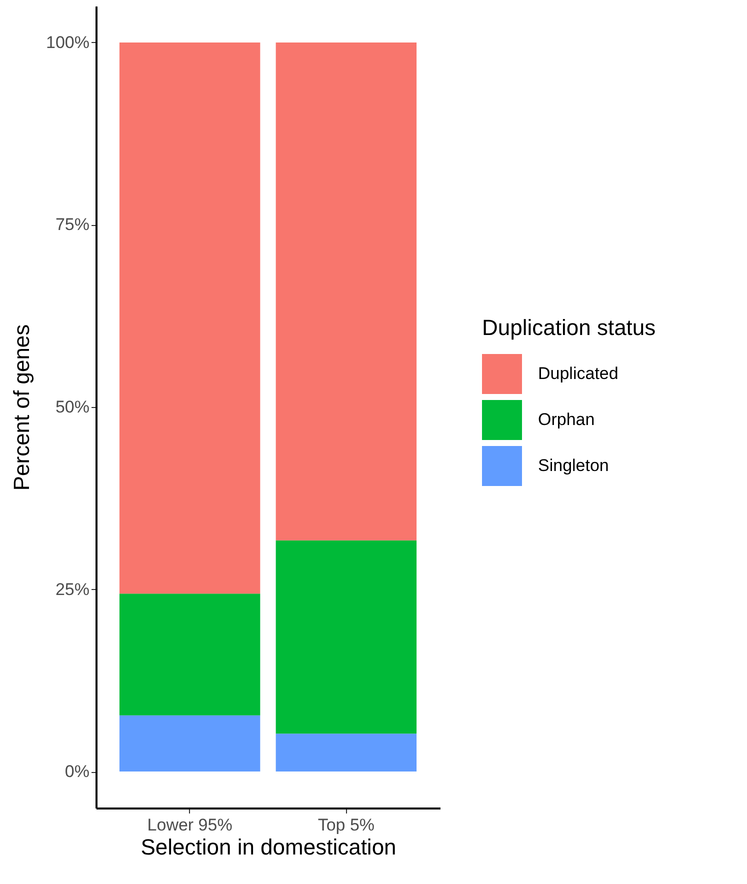 Image resolution: width=747 pixels, height=884 pixels. Describe the element at coordinates (346, 825) in the screenshot. I see `x-tick-label: Top 5%` at that location.